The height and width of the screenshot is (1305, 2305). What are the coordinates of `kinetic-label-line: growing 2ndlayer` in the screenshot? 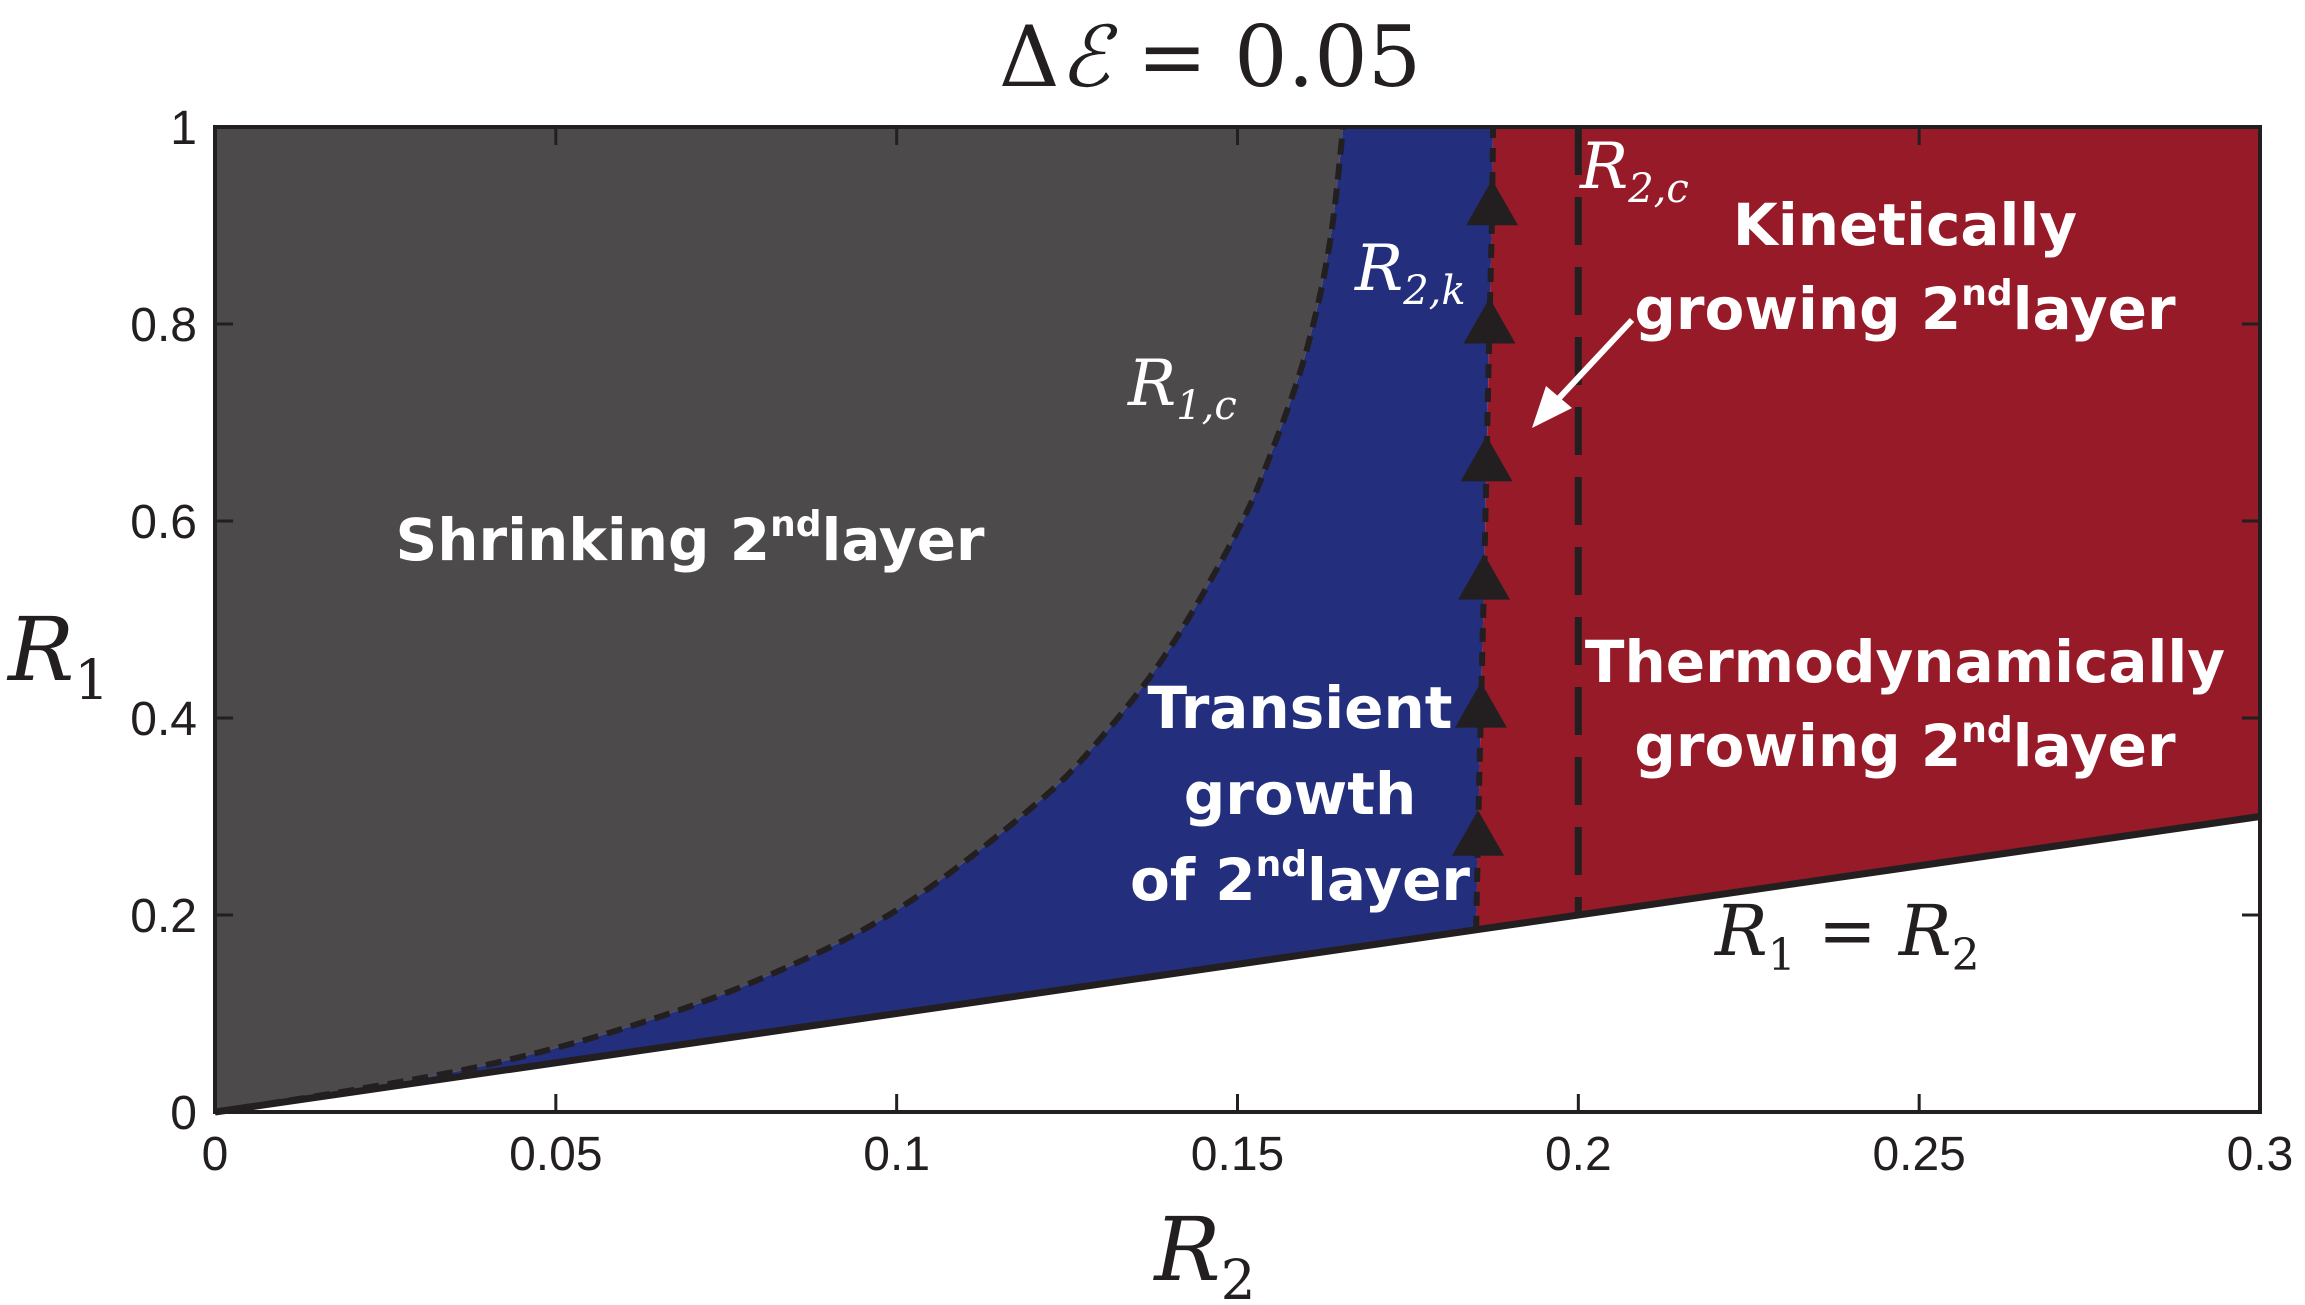 It's located at (1905, 308).